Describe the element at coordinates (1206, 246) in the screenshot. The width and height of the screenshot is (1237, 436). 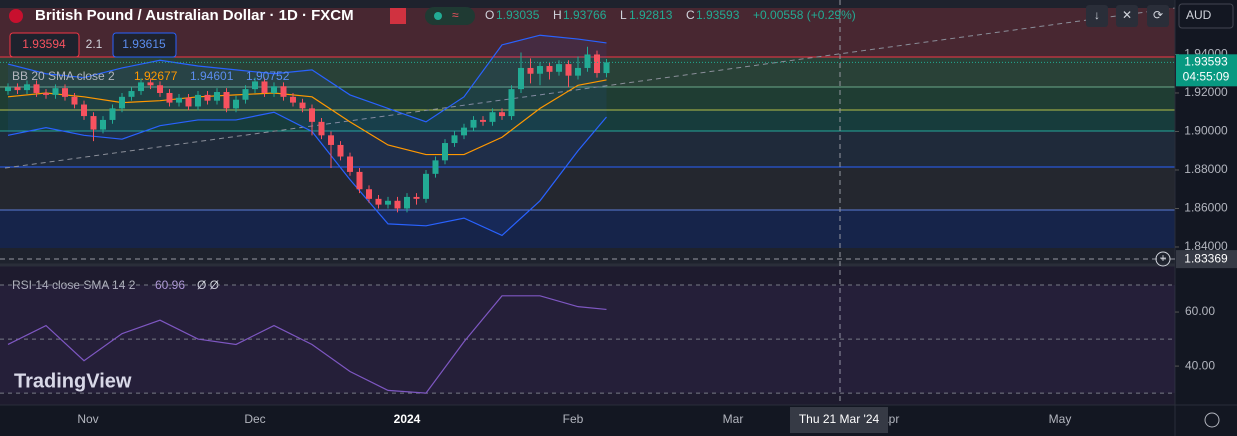
I see `y-tick-label: 1.84000` at that location.